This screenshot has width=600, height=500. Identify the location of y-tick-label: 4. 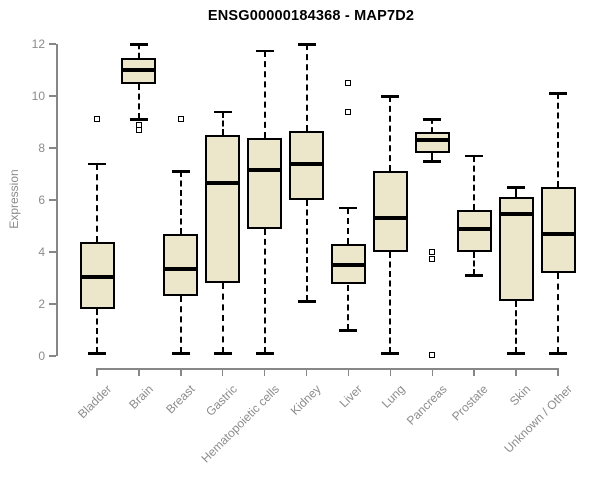
(41, 252).